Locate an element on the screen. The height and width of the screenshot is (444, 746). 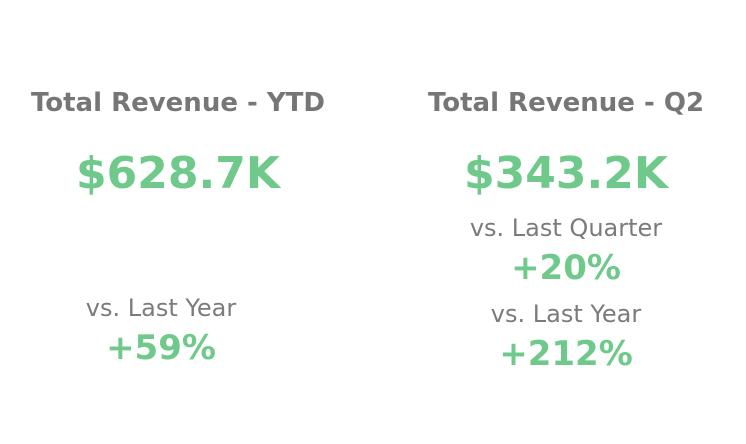
ytd-vs-last-year-label: vs. Last Year is located at coordinates (161, 308).